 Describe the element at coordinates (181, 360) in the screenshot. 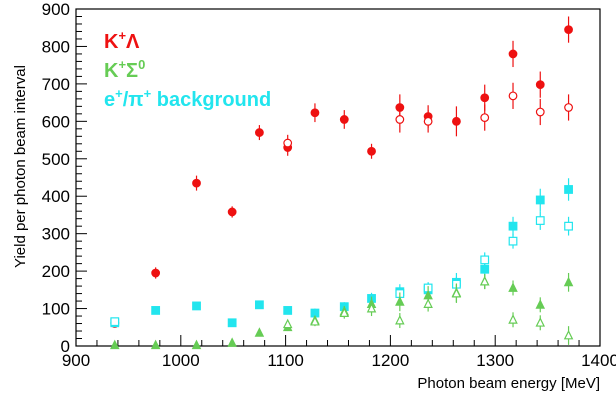

I see `x-tick-label: 1000` at that location.